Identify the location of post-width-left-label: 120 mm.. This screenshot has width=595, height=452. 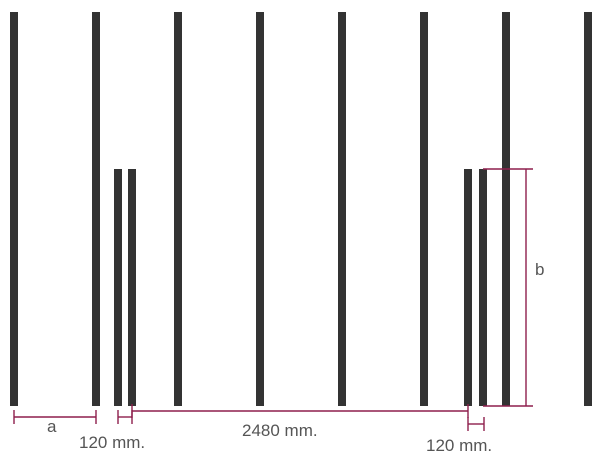
(112, 442).